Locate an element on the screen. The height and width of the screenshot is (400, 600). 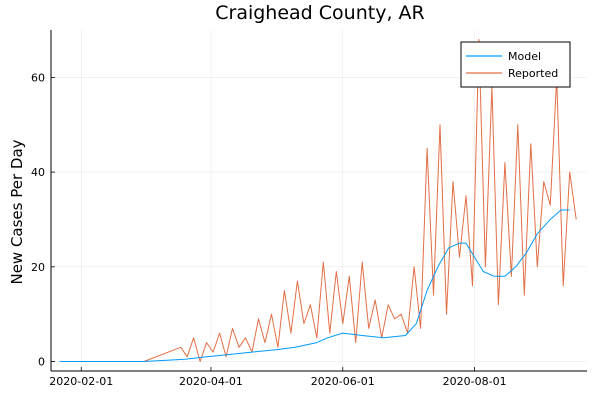
legend-label-model: Model is located at coordinates (524, 56).